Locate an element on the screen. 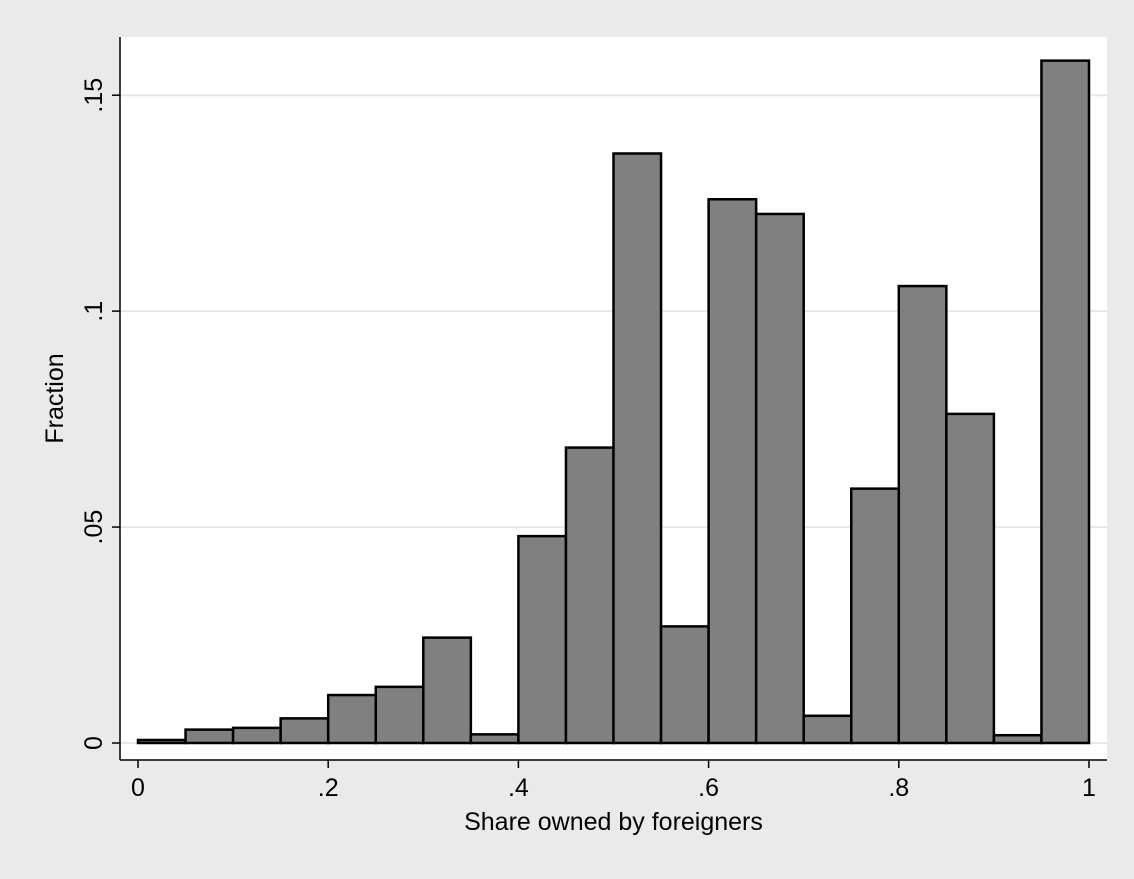 This screenshot has width=1134, height=879. x-tick-label: .4 is located at coordinates (518, 788).